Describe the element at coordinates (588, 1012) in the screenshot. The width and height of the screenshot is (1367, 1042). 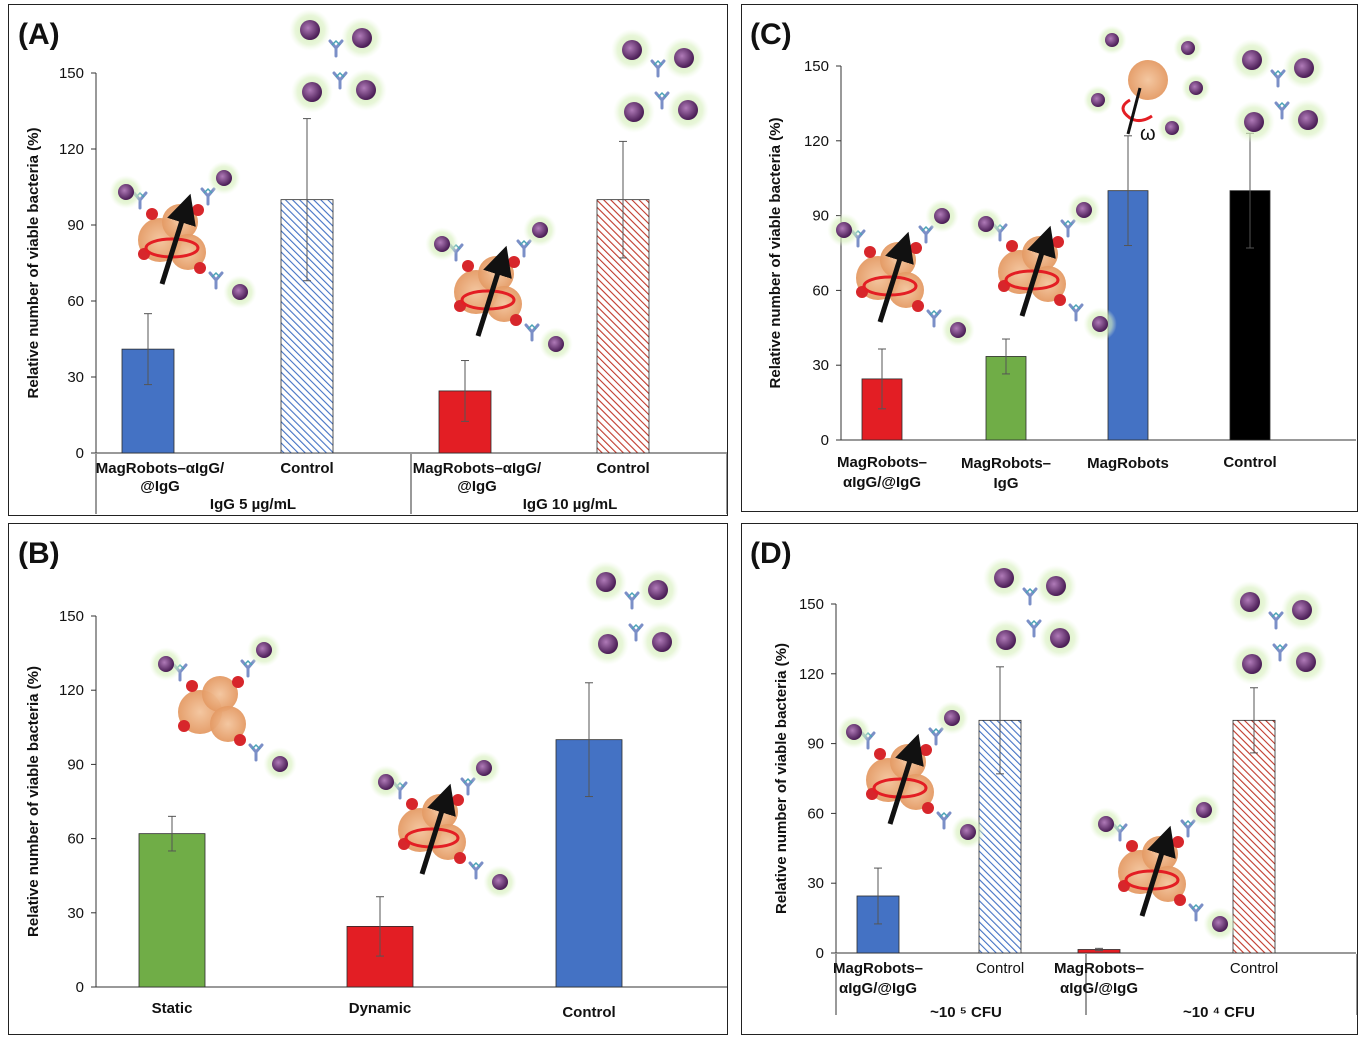
I see `panel-b-category-line: Control` at that location.